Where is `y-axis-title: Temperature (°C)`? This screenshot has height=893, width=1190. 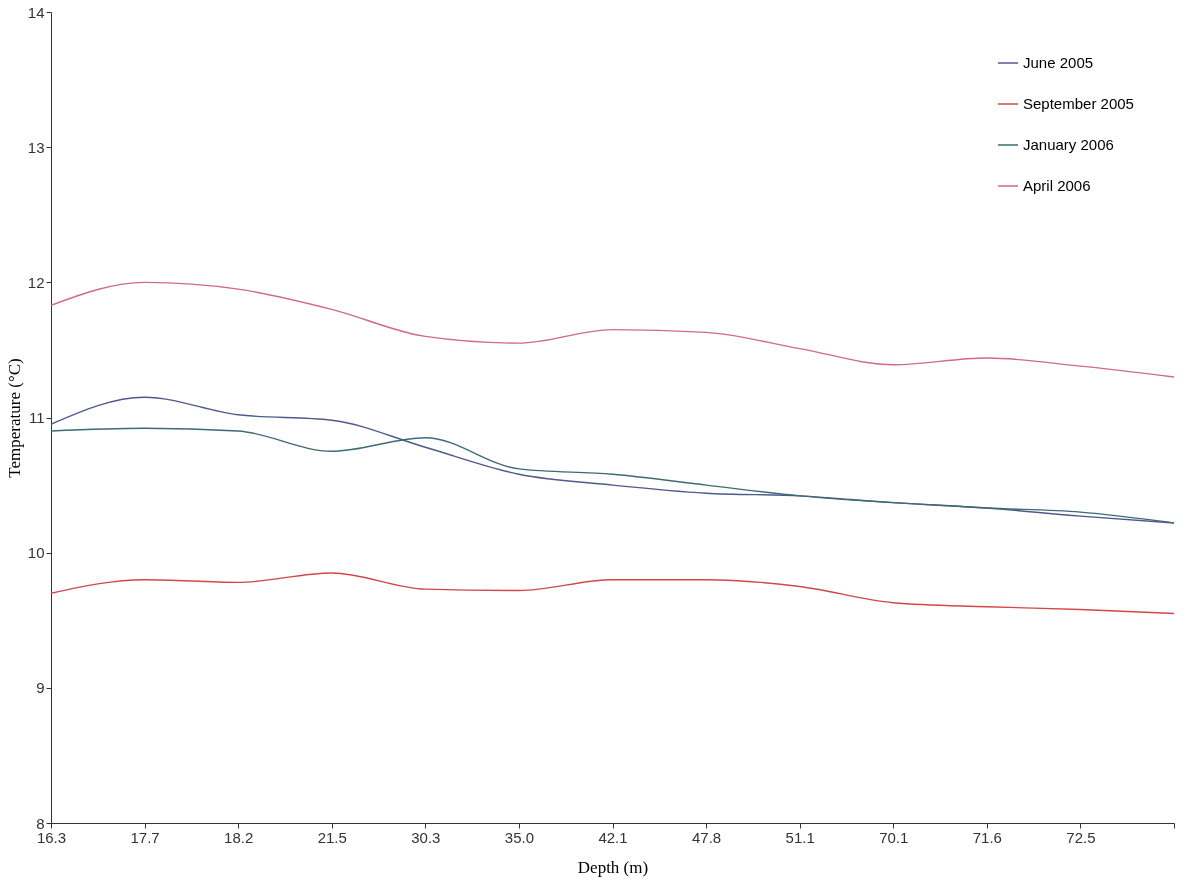 y-axis-title: Temperature (°C) is located at coordinates (14, 418).